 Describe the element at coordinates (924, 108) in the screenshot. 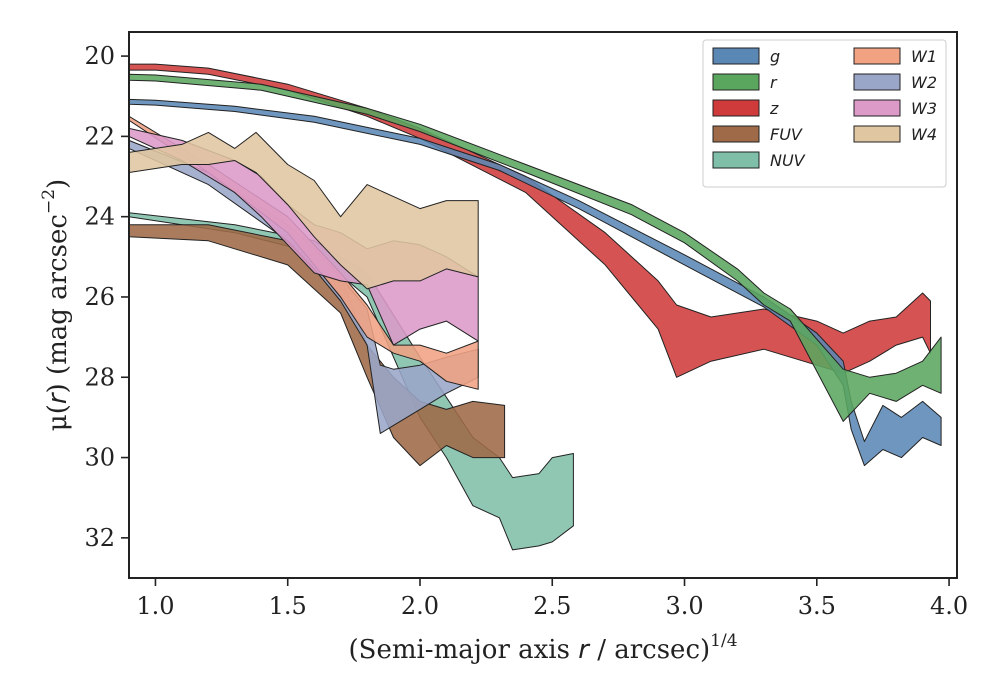

I see `legend-label: W3` at that location.